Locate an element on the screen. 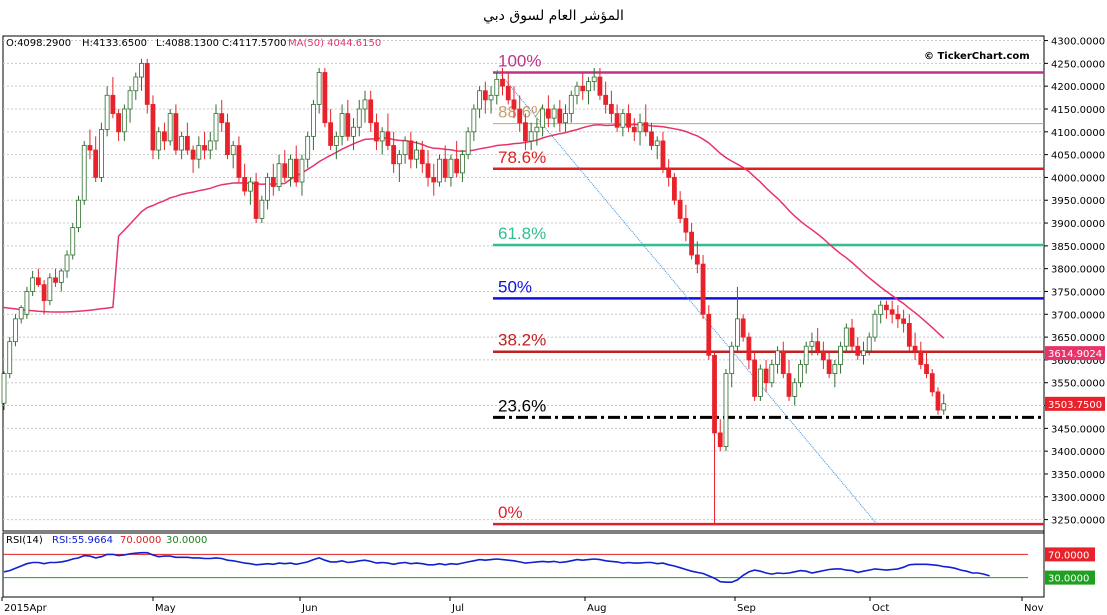 This screenshot has width=1107, height=615. fib-label: 100% is located at coordinates (519, 60).